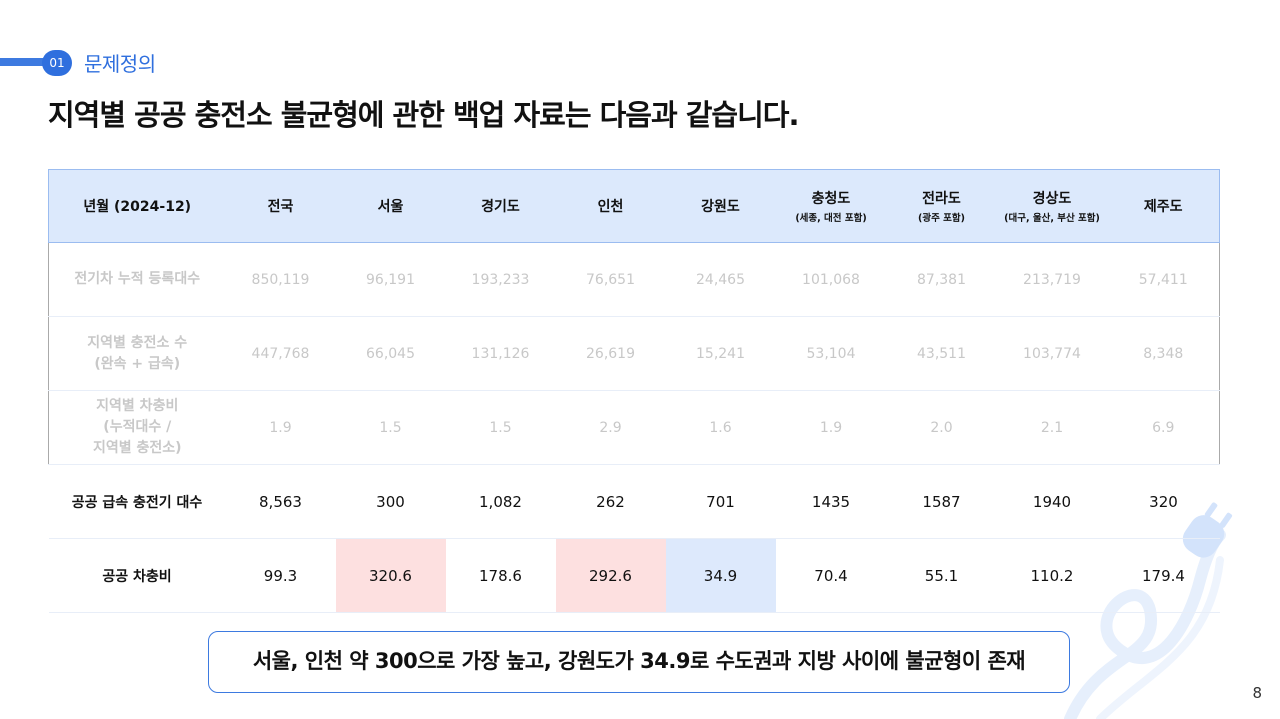 The width and height of the screenshot is (1280, 719). Describe the element at coordinates (390, 575) in the screenshot. I see `table-cell: 320.6` at that location.